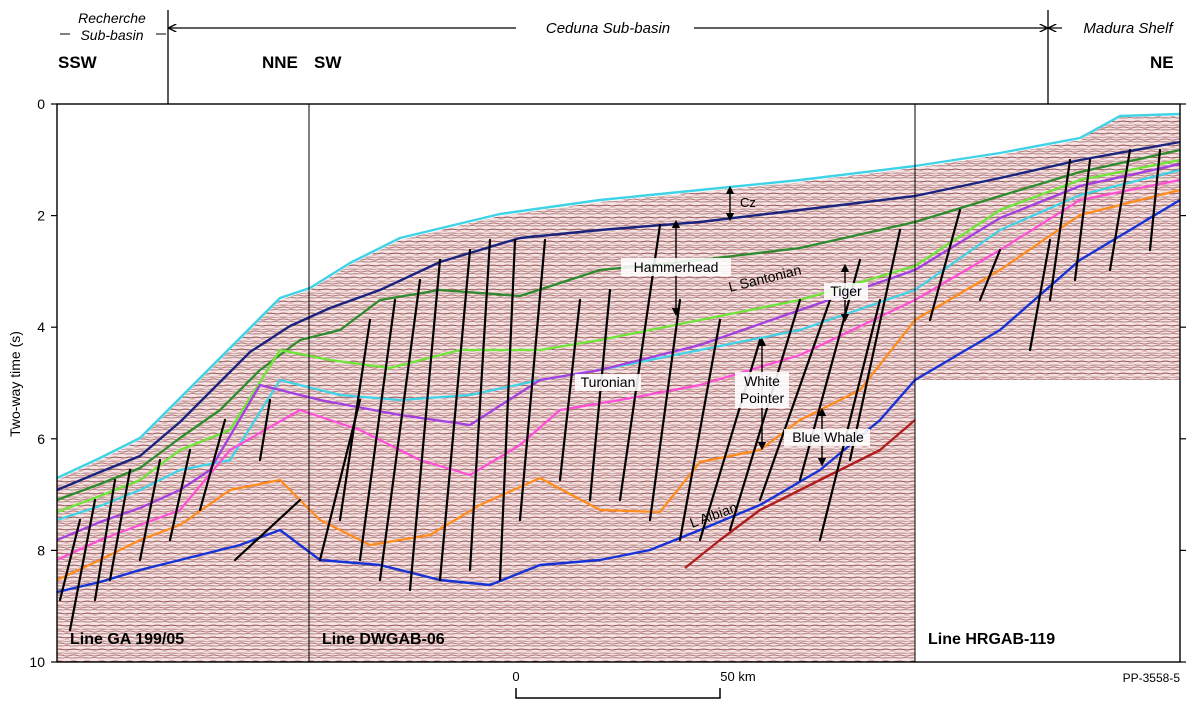 The height and width of the screenshot is (706, 1200). What do you see at coordinates (41, 327) in the screenshot?
I see `y-tick-label: 4` at bounding box center [41, 327].